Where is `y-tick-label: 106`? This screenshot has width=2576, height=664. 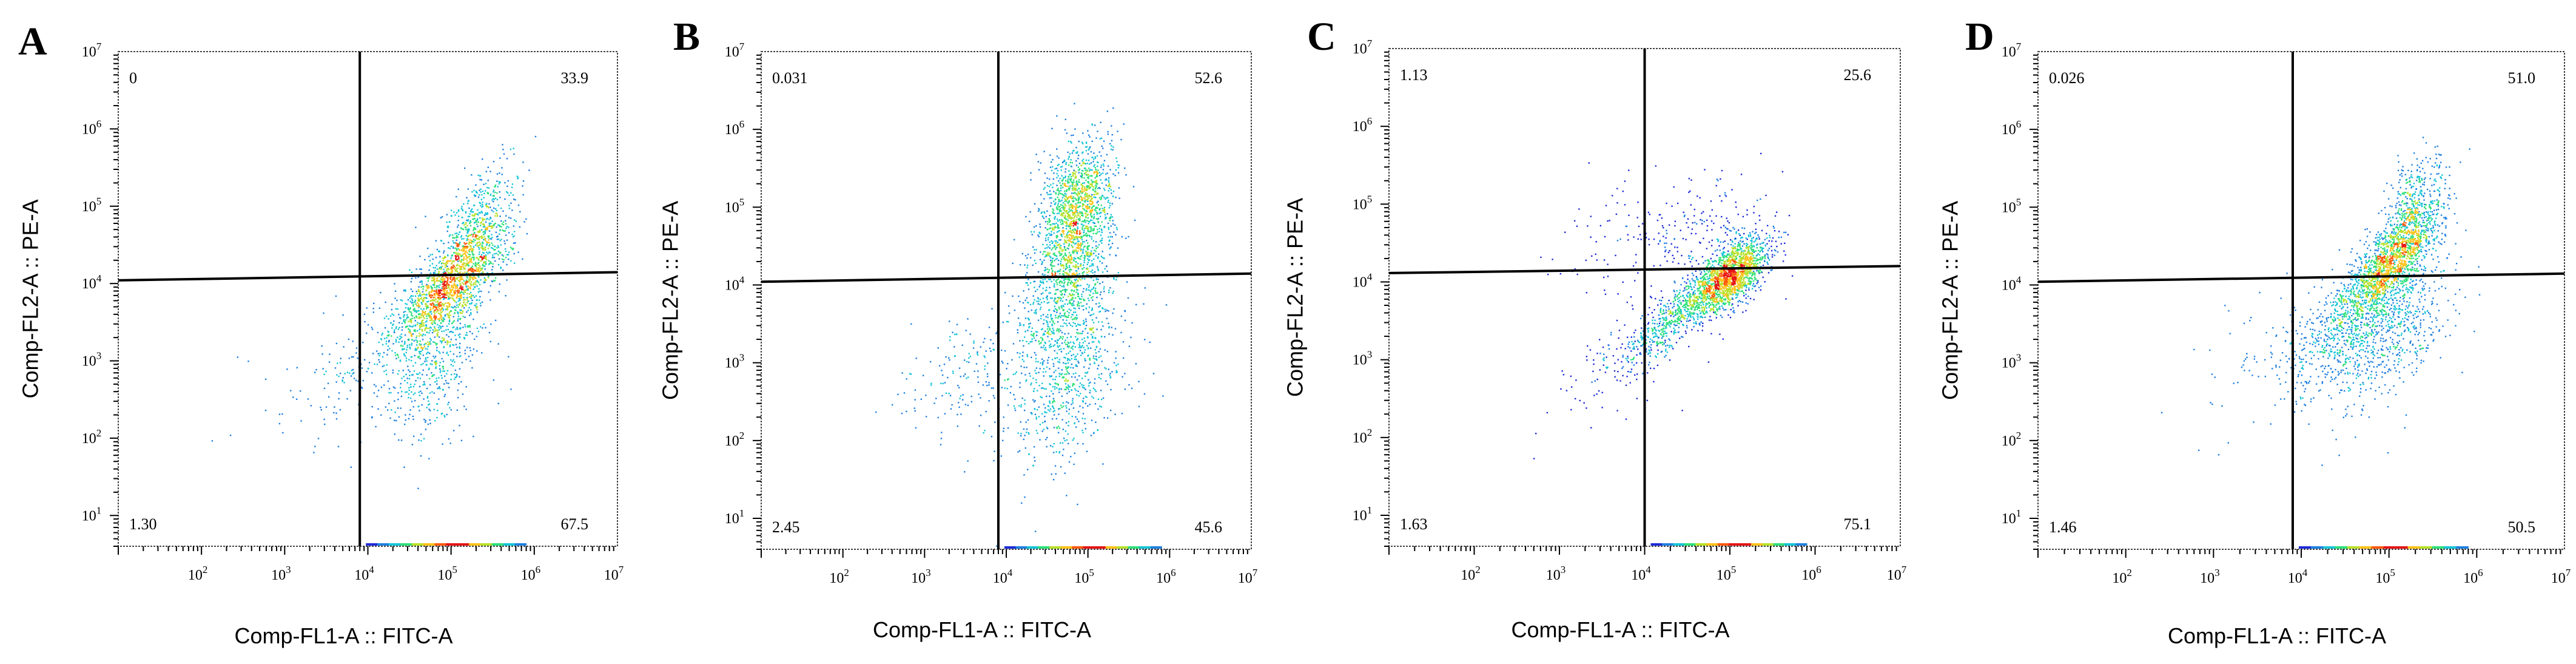
y-tick-label: 106 is located at coordinates (92, 127).